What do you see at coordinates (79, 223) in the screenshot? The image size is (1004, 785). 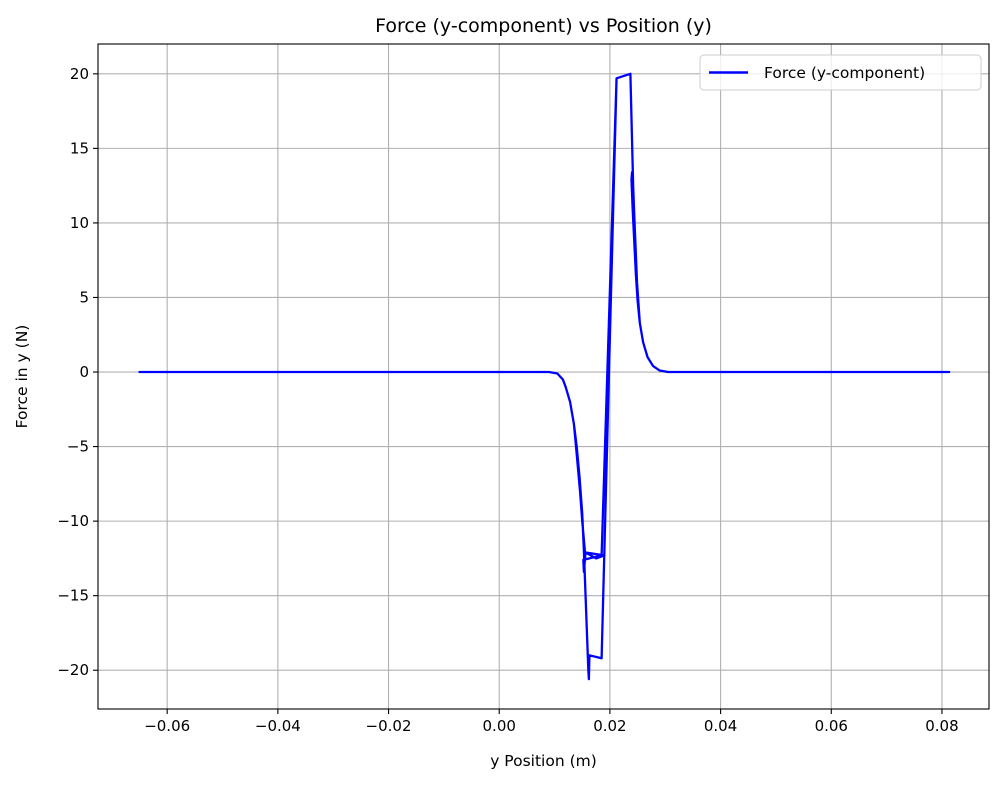 I see `y-tick-label: 10` at bounding box center [79, 223].